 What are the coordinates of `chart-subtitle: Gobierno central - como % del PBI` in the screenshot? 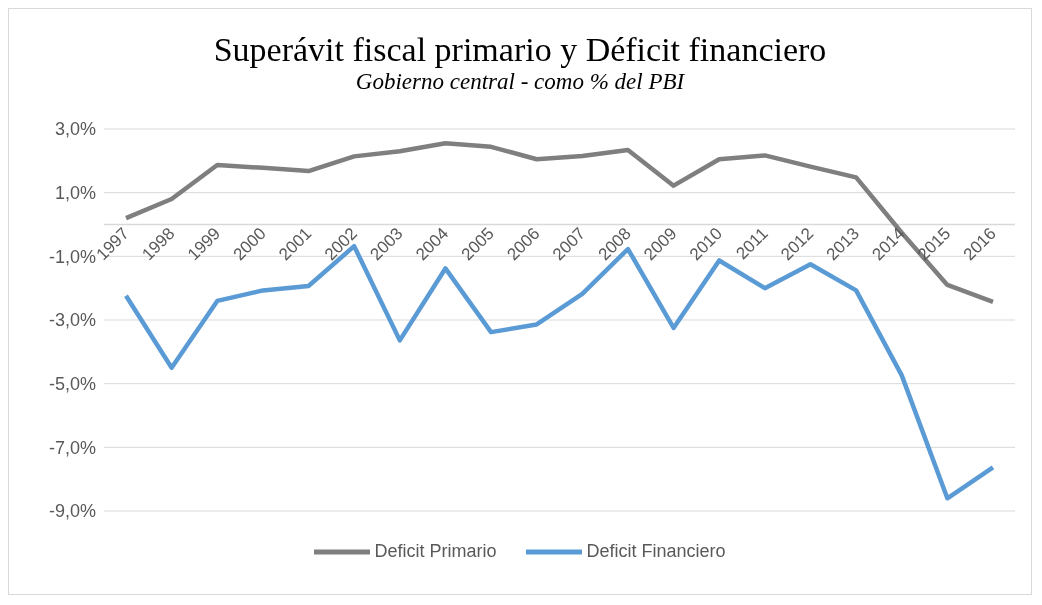 It's located at (520, 82).